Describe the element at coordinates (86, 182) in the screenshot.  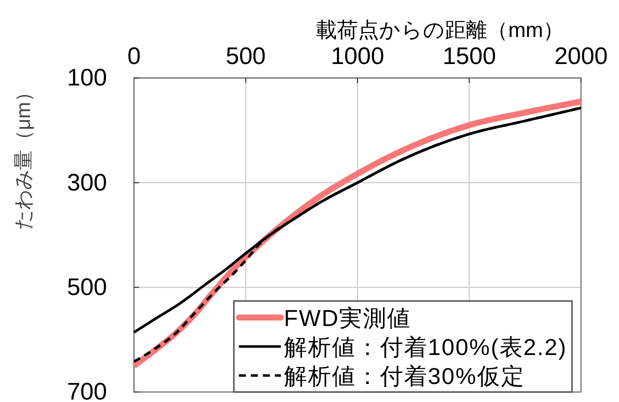
I see `y-tick-label: 300` at that location.